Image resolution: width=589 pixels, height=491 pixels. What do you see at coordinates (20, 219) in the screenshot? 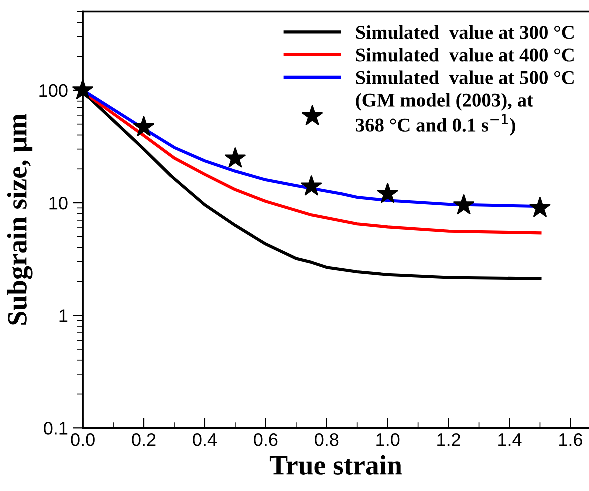
I see `y-axis-title: Subgrain size, µm` at bounding box center [20, 219].